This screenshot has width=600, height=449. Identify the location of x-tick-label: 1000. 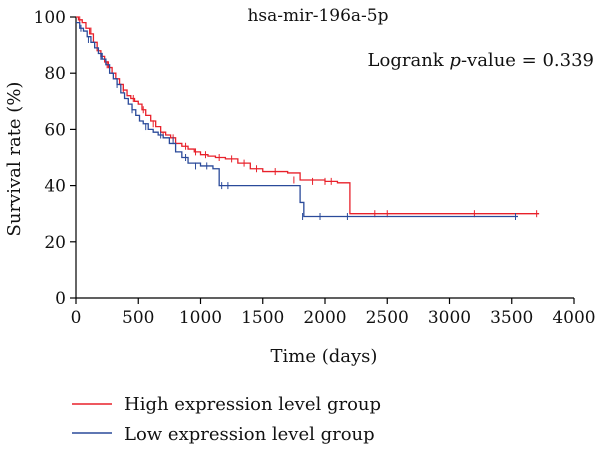
(200, 318).